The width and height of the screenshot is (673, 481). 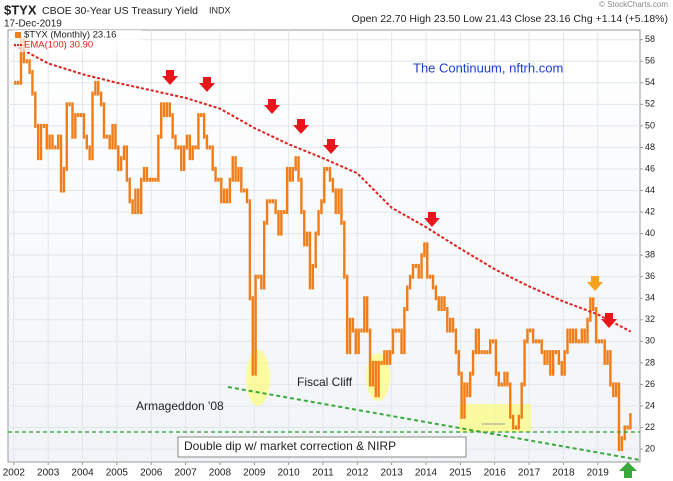 I want to click on y-tick-label: 36, so click(x=650, y=276).